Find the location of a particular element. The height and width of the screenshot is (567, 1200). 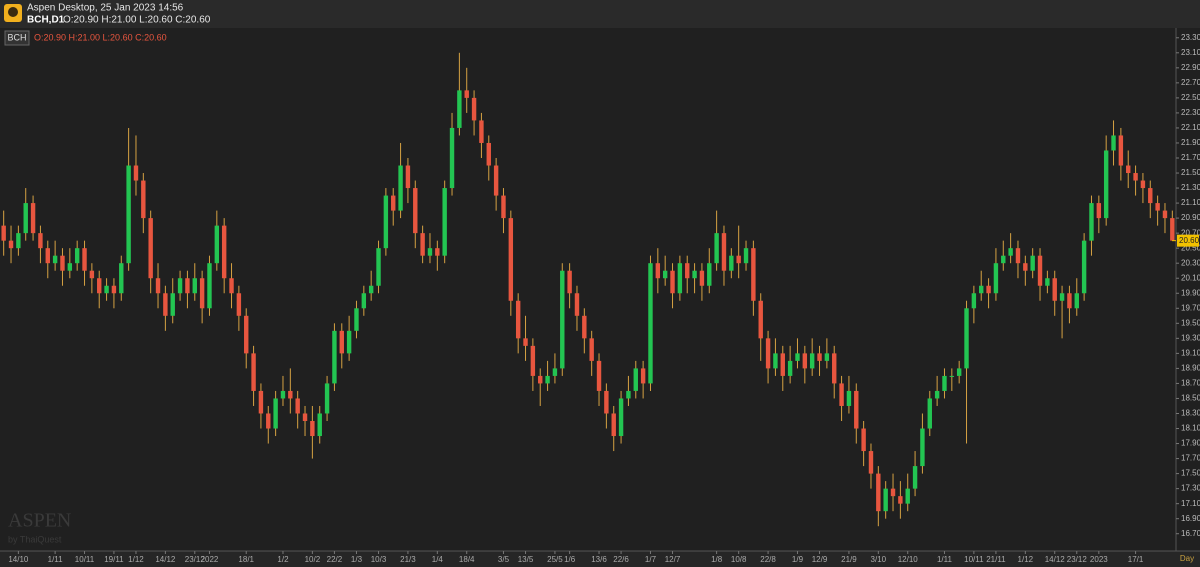

y-tick-label: 21.90 is located at coordinates (1190, 142).